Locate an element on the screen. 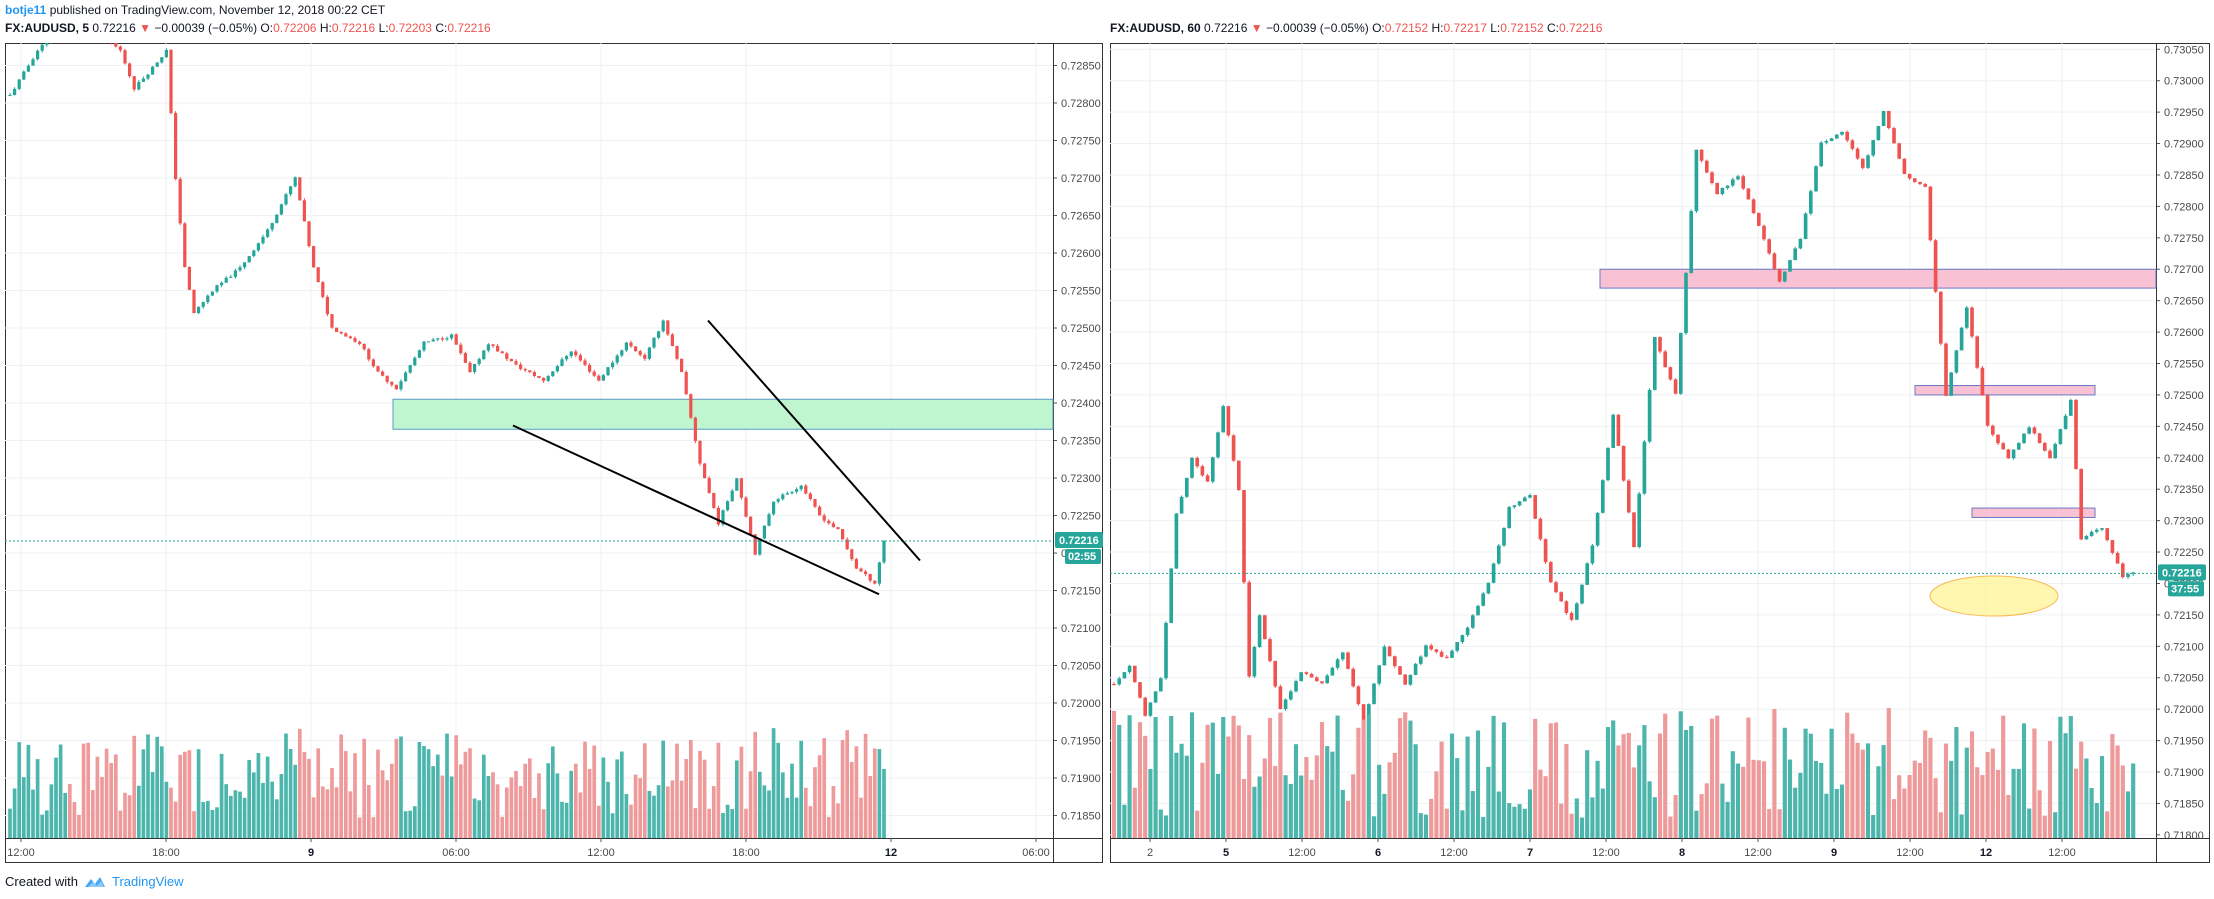  author-link: botje11 is located at coordinates (26, 10).